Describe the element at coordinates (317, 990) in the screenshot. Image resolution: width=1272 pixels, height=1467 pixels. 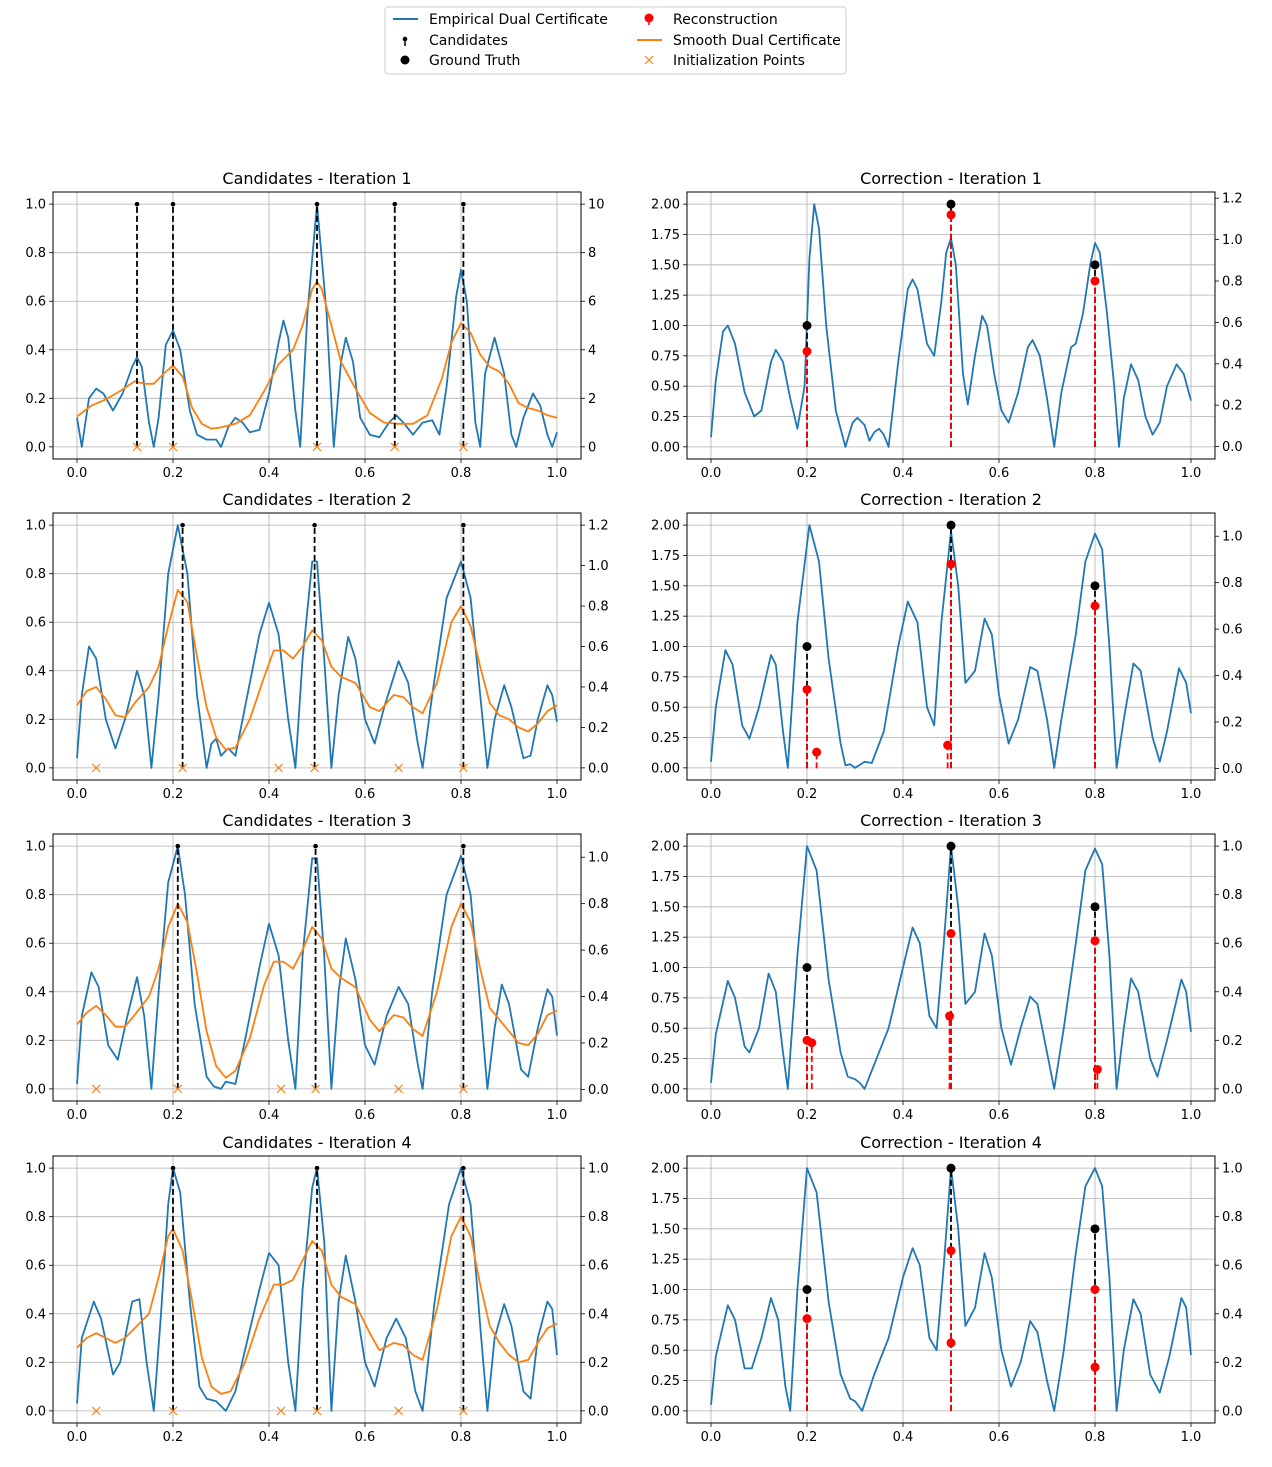
I see `smooth-dual-certificate-line` at that location.